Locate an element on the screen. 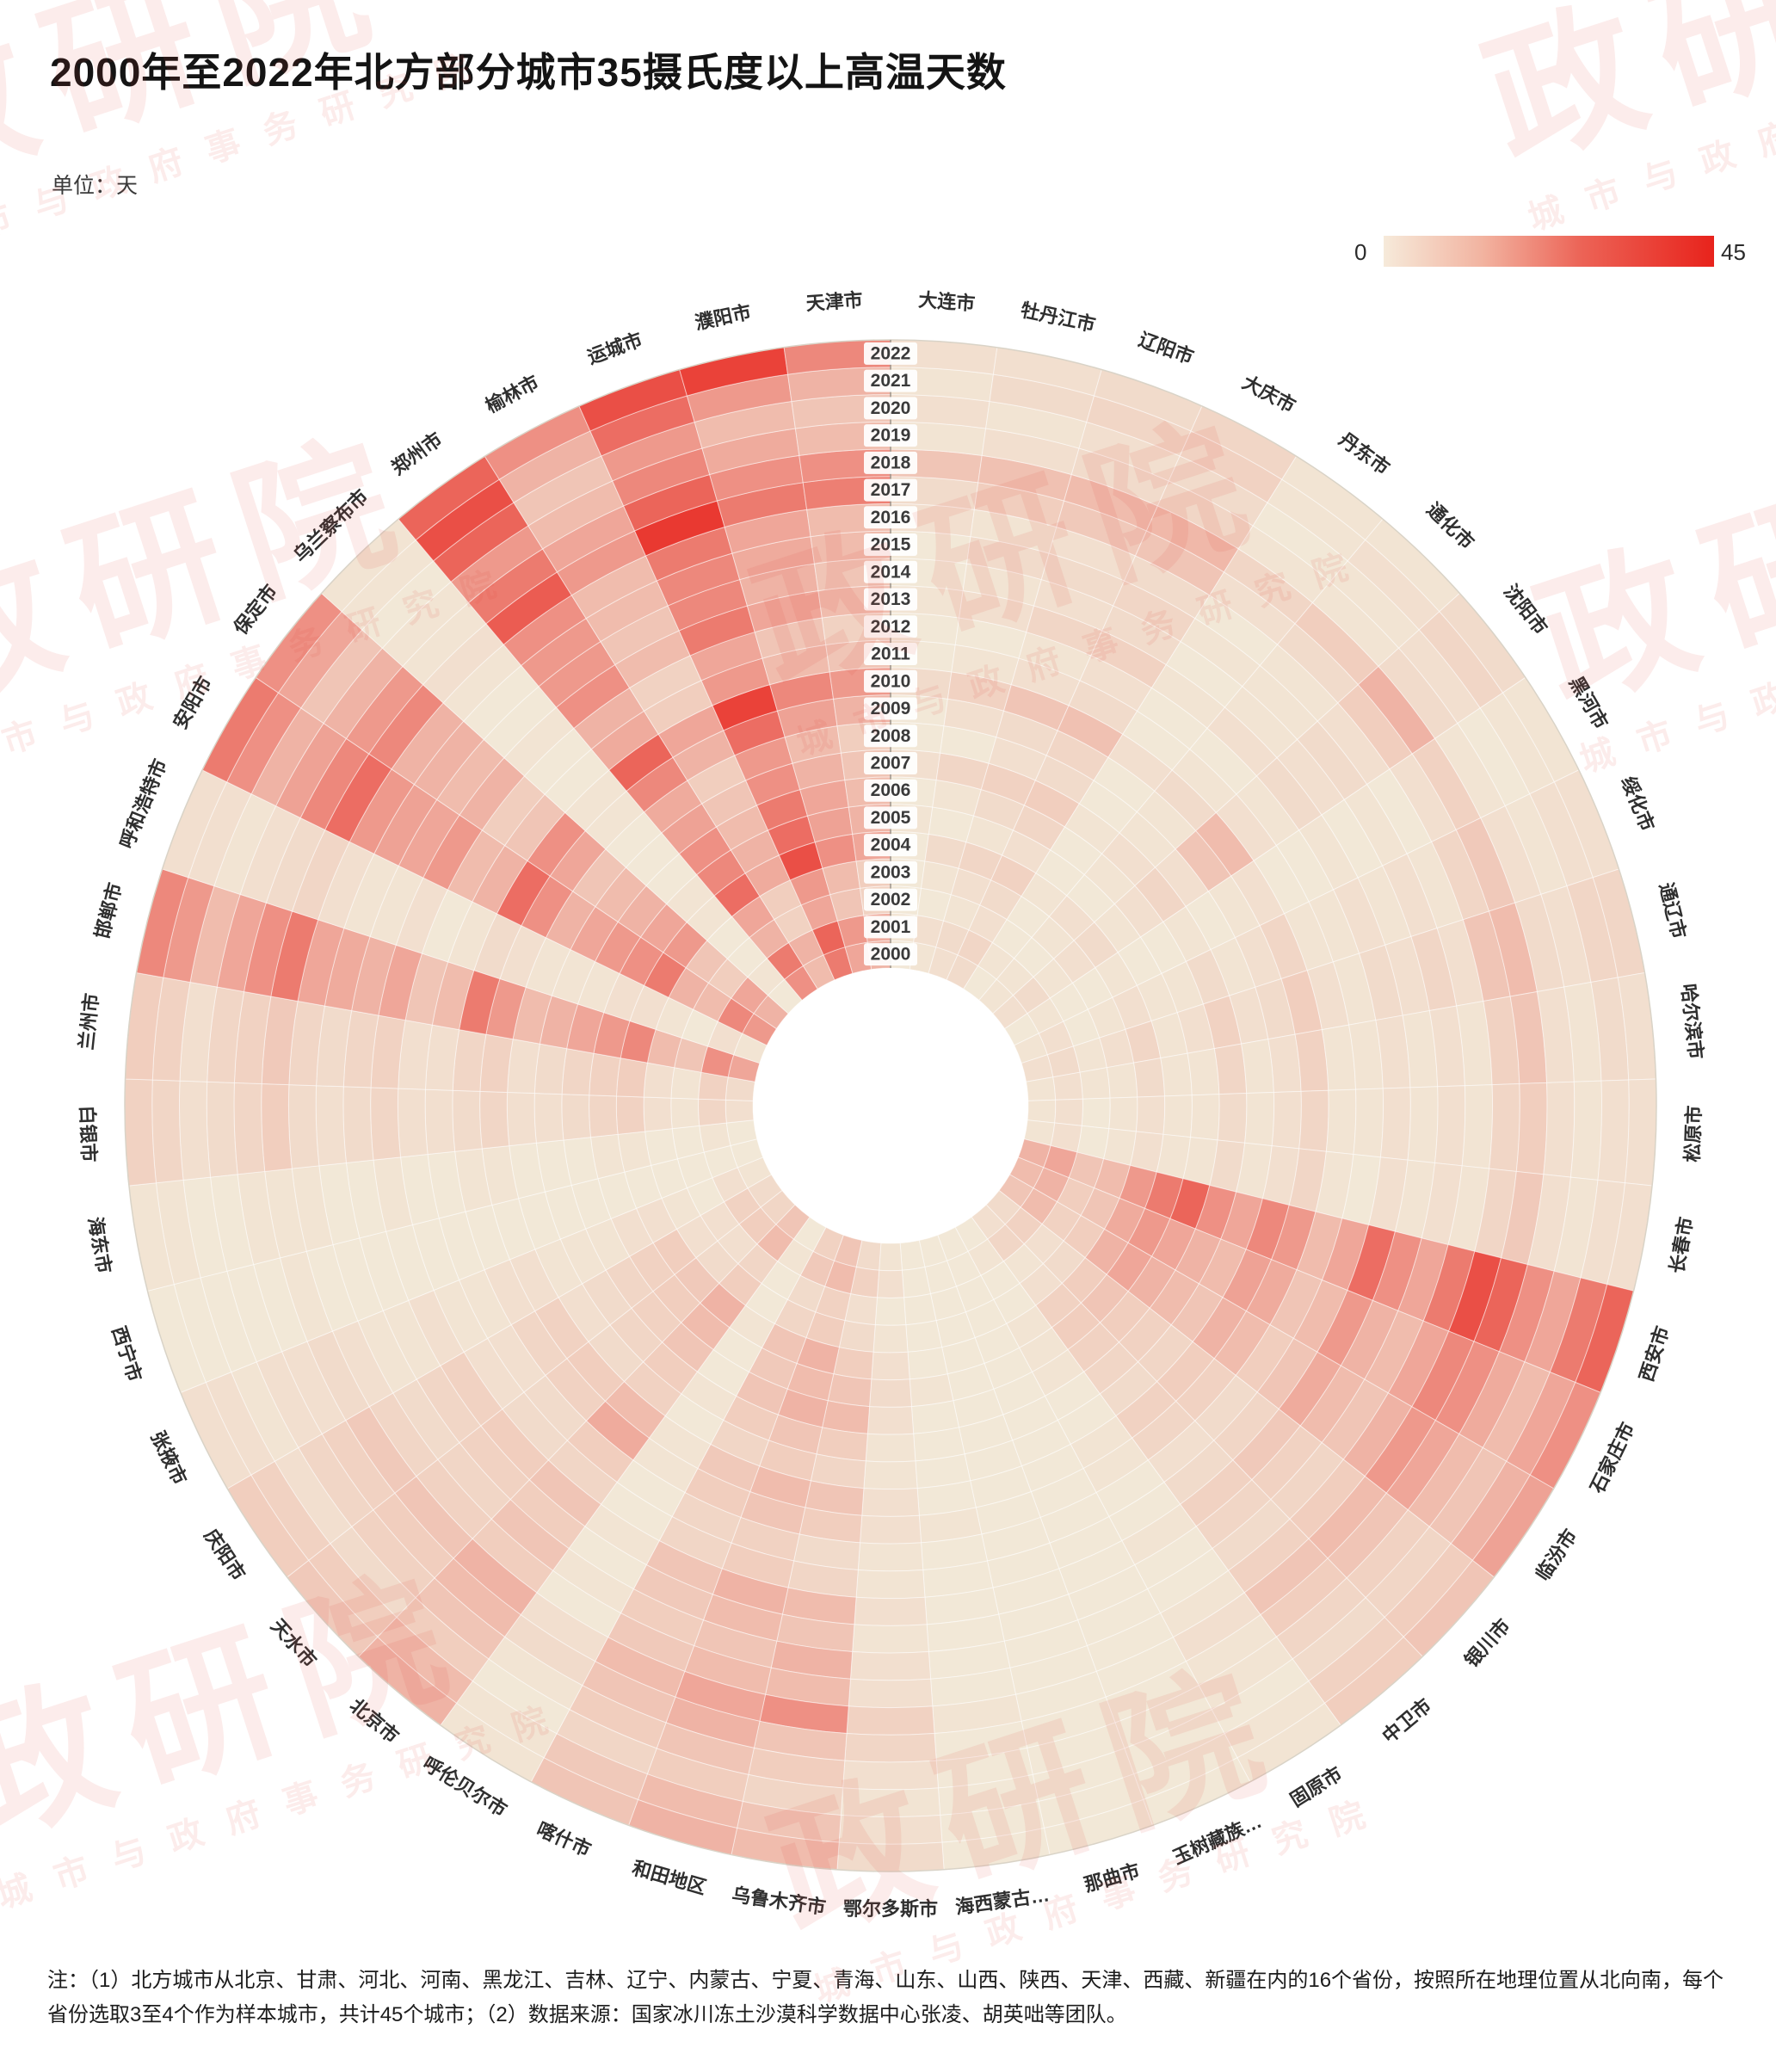 The image size is (1776, 2072). year-label: 2020 is located at coordinates (891, 408).